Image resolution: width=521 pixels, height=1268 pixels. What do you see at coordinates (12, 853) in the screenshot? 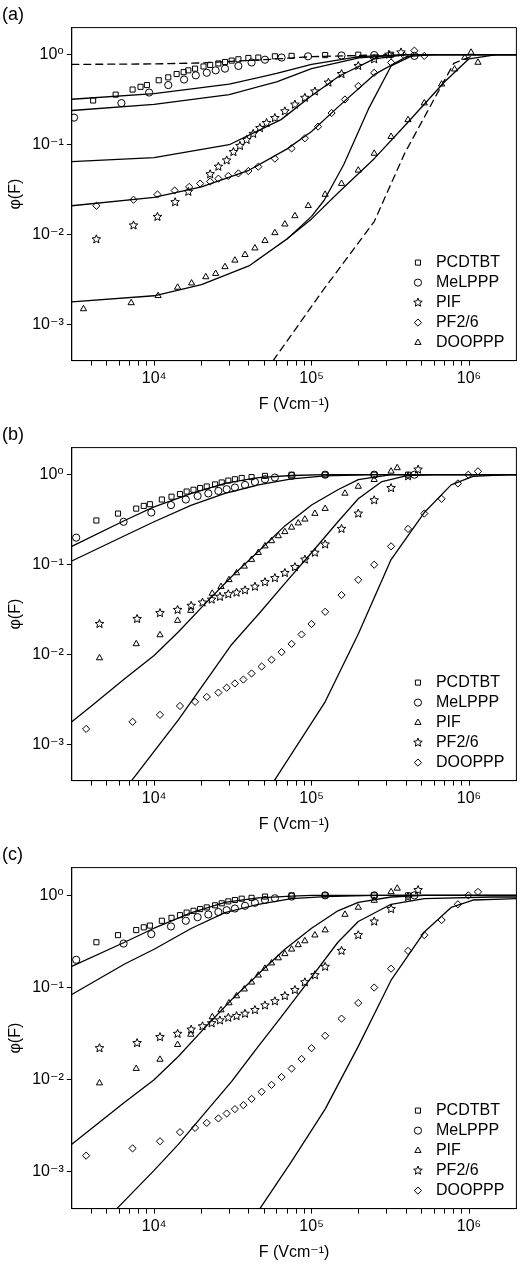
I see `chart-title: (c)` at bounding box center [12, 853].